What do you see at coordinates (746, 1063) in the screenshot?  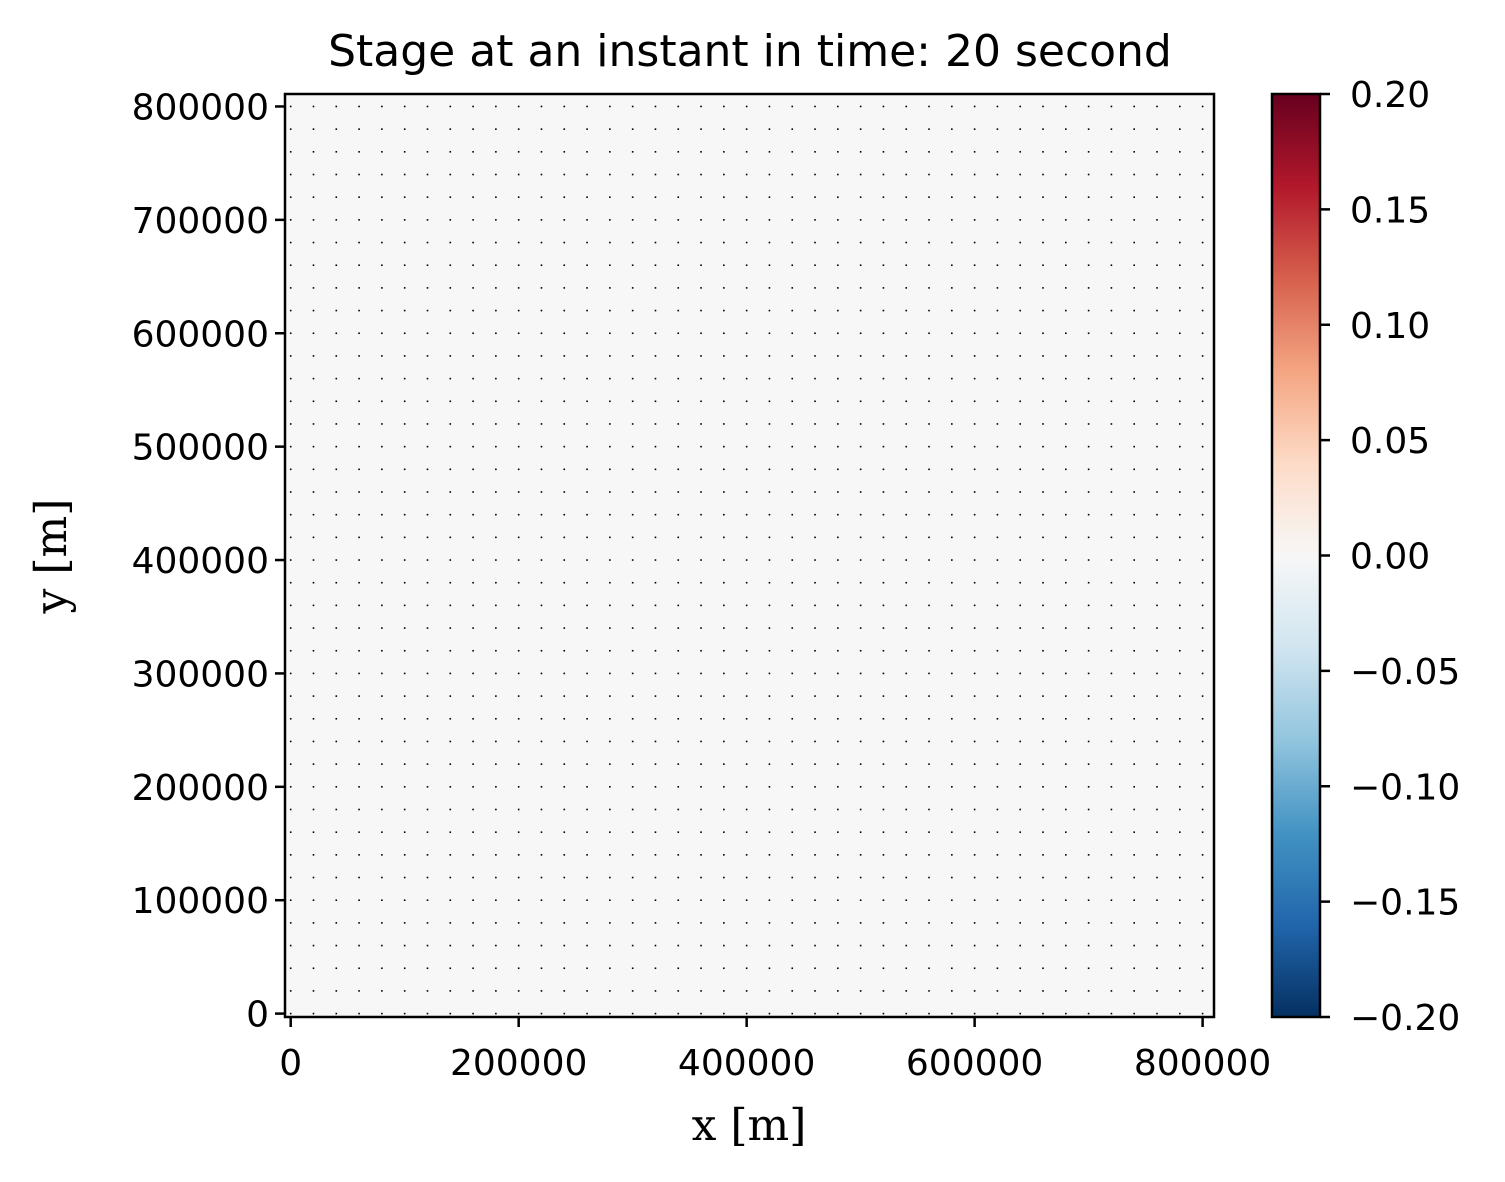 I see `x-tick-label: 400000` at bounding box center [746, 1063].